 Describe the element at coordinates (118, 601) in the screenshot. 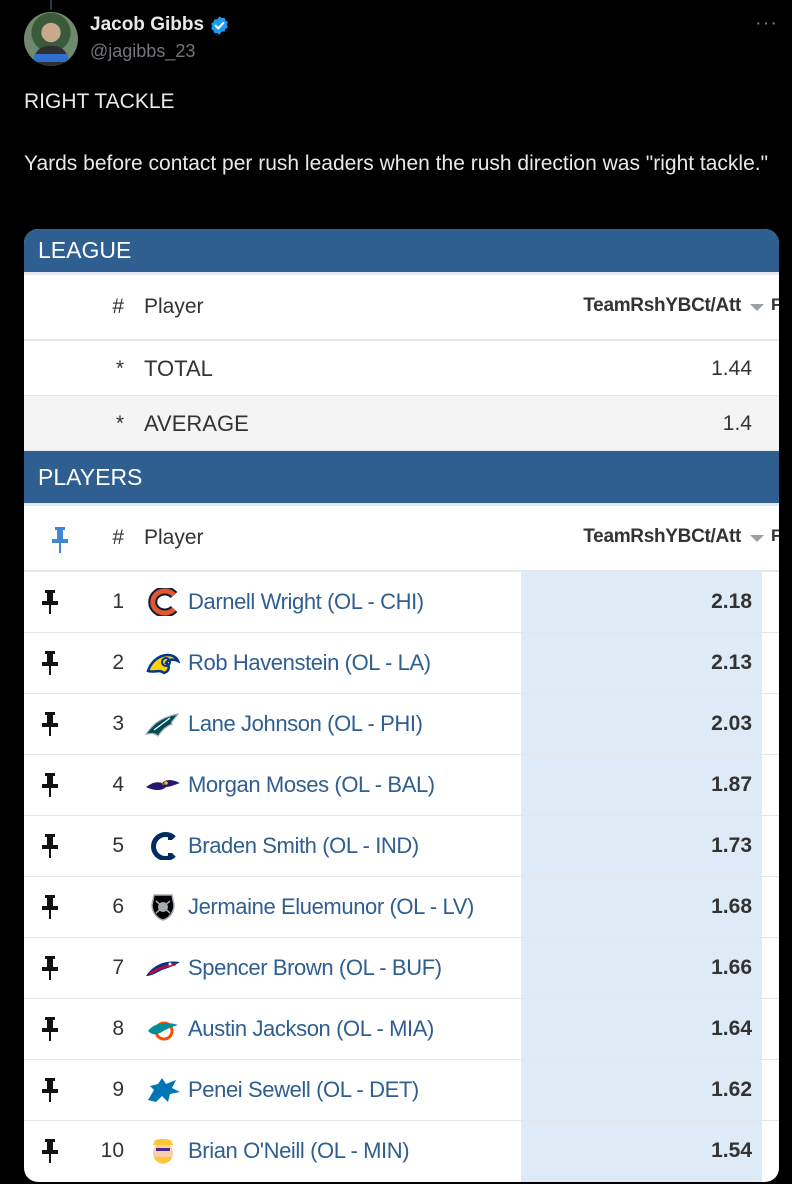

I see `player-rank: 1` at that location.